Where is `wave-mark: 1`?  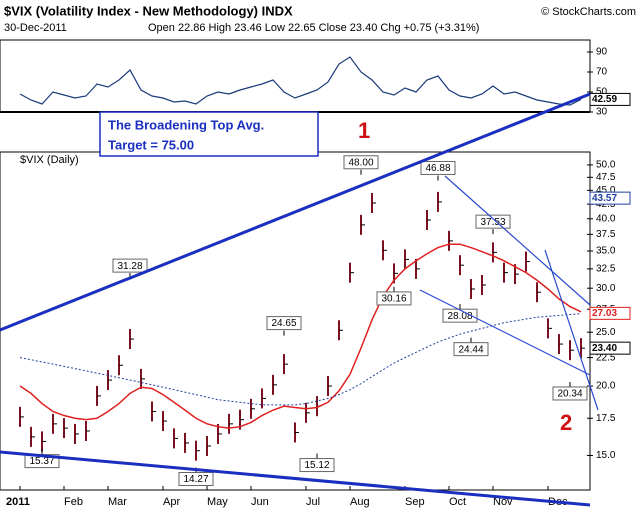 wave-mark: 1 is located at coordinates (364, 130).